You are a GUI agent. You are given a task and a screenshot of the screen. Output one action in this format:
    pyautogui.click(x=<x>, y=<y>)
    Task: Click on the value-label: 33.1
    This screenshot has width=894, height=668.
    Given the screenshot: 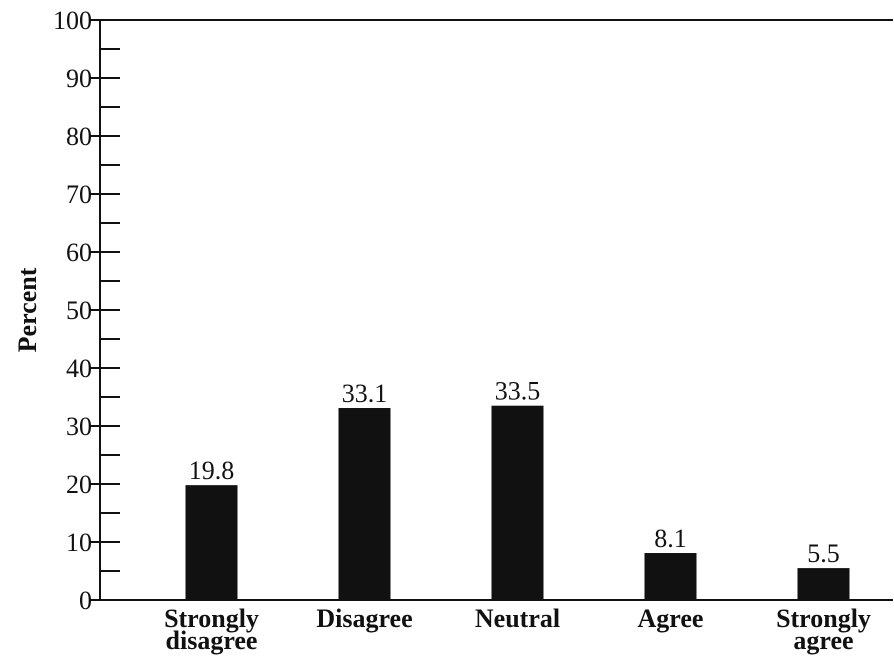 What is the action you would take?
    pyautogui.click(x=365, y=393)
    